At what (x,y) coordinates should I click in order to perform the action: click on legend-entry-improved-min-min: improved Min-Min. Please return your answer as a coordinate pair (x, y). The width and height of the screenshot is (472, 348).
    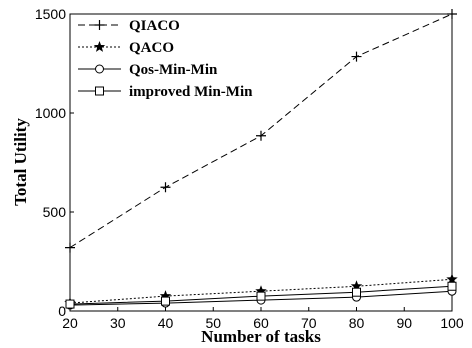
    Looking at the image, I should click on (165, 92).